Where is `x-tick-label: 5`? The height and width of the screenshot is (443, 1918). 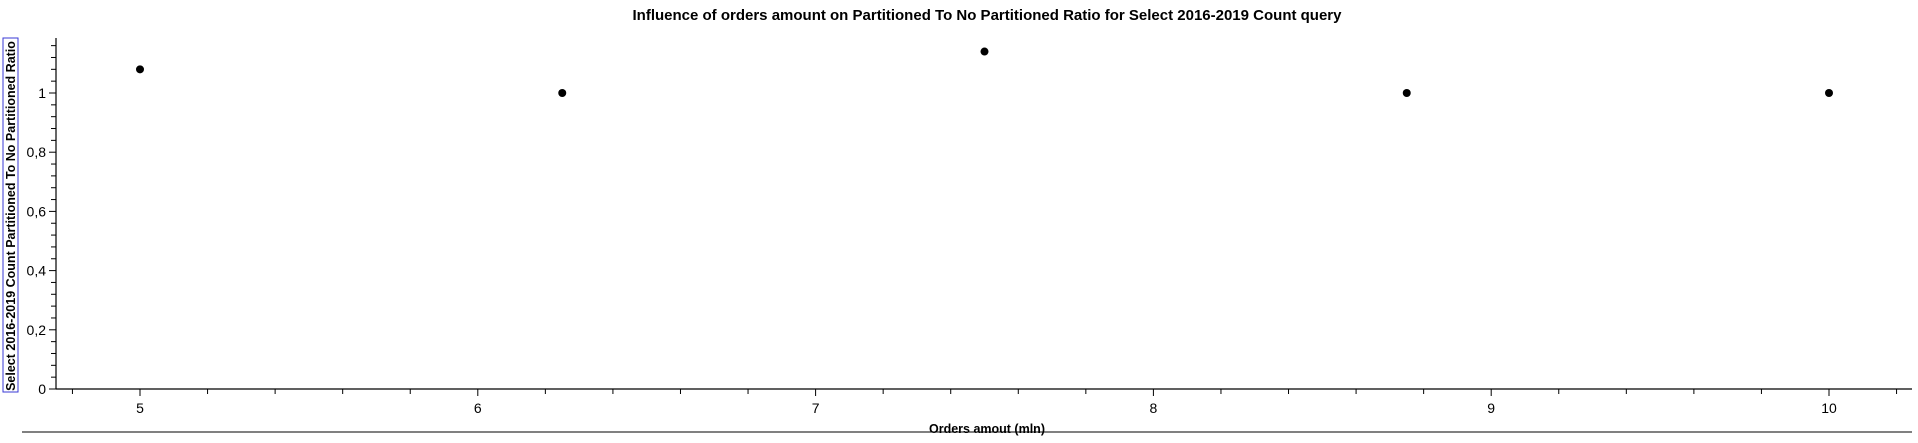
x-tick-label: 5 is located at coordinates (140, 408).